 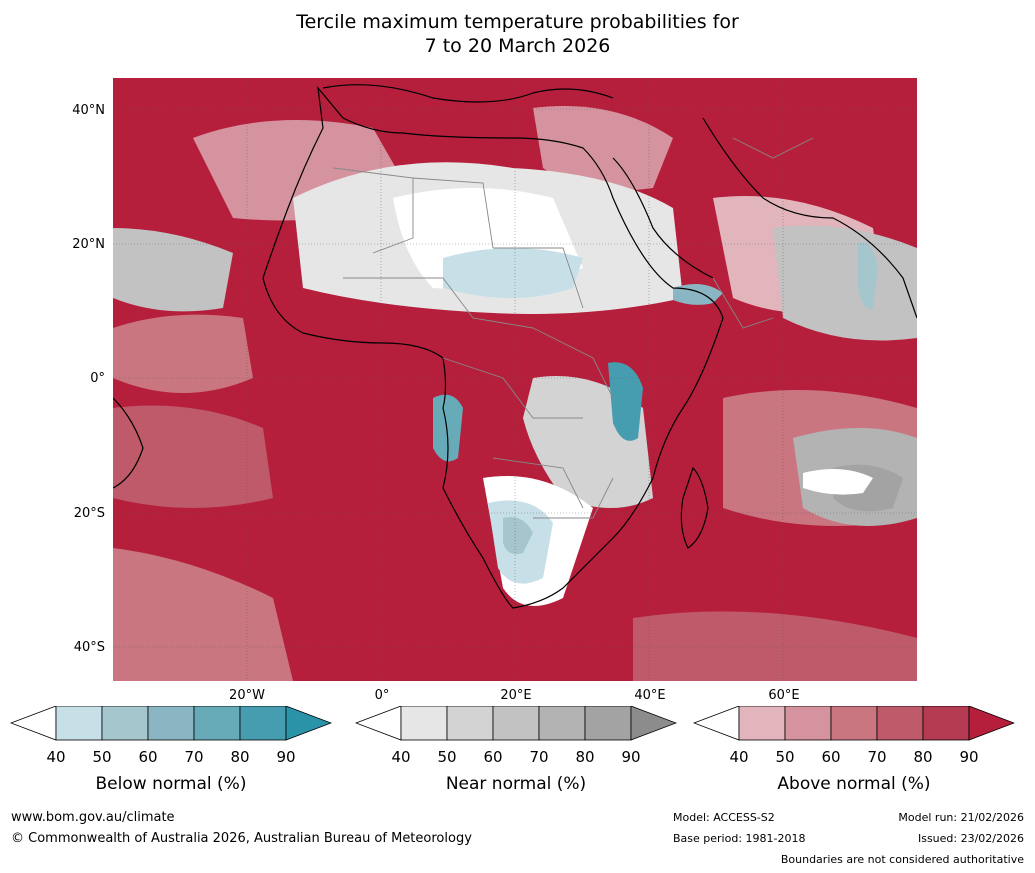 What do you see at coordinates (401, 757) in the screenshot?
I see `tick-near-40: 40` at bounding box center [401, 757].